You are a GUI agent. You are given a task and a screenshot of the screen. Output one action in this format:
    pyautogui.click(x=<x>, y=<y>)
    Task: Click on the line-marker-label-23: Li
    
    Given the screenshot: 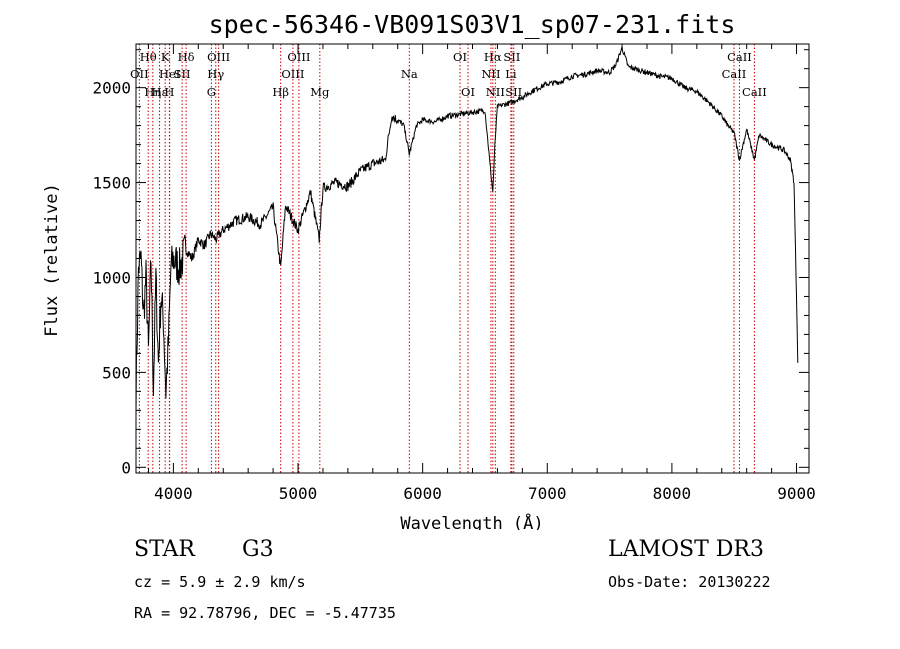 What is the action you would take?
    pyautogui.click(x=511, y=74)
    